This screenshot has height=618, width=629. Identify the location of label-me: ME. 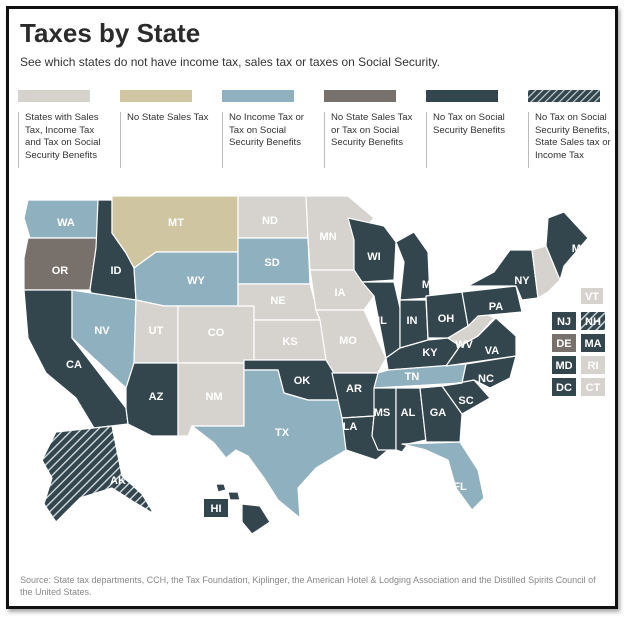
(580, 249).